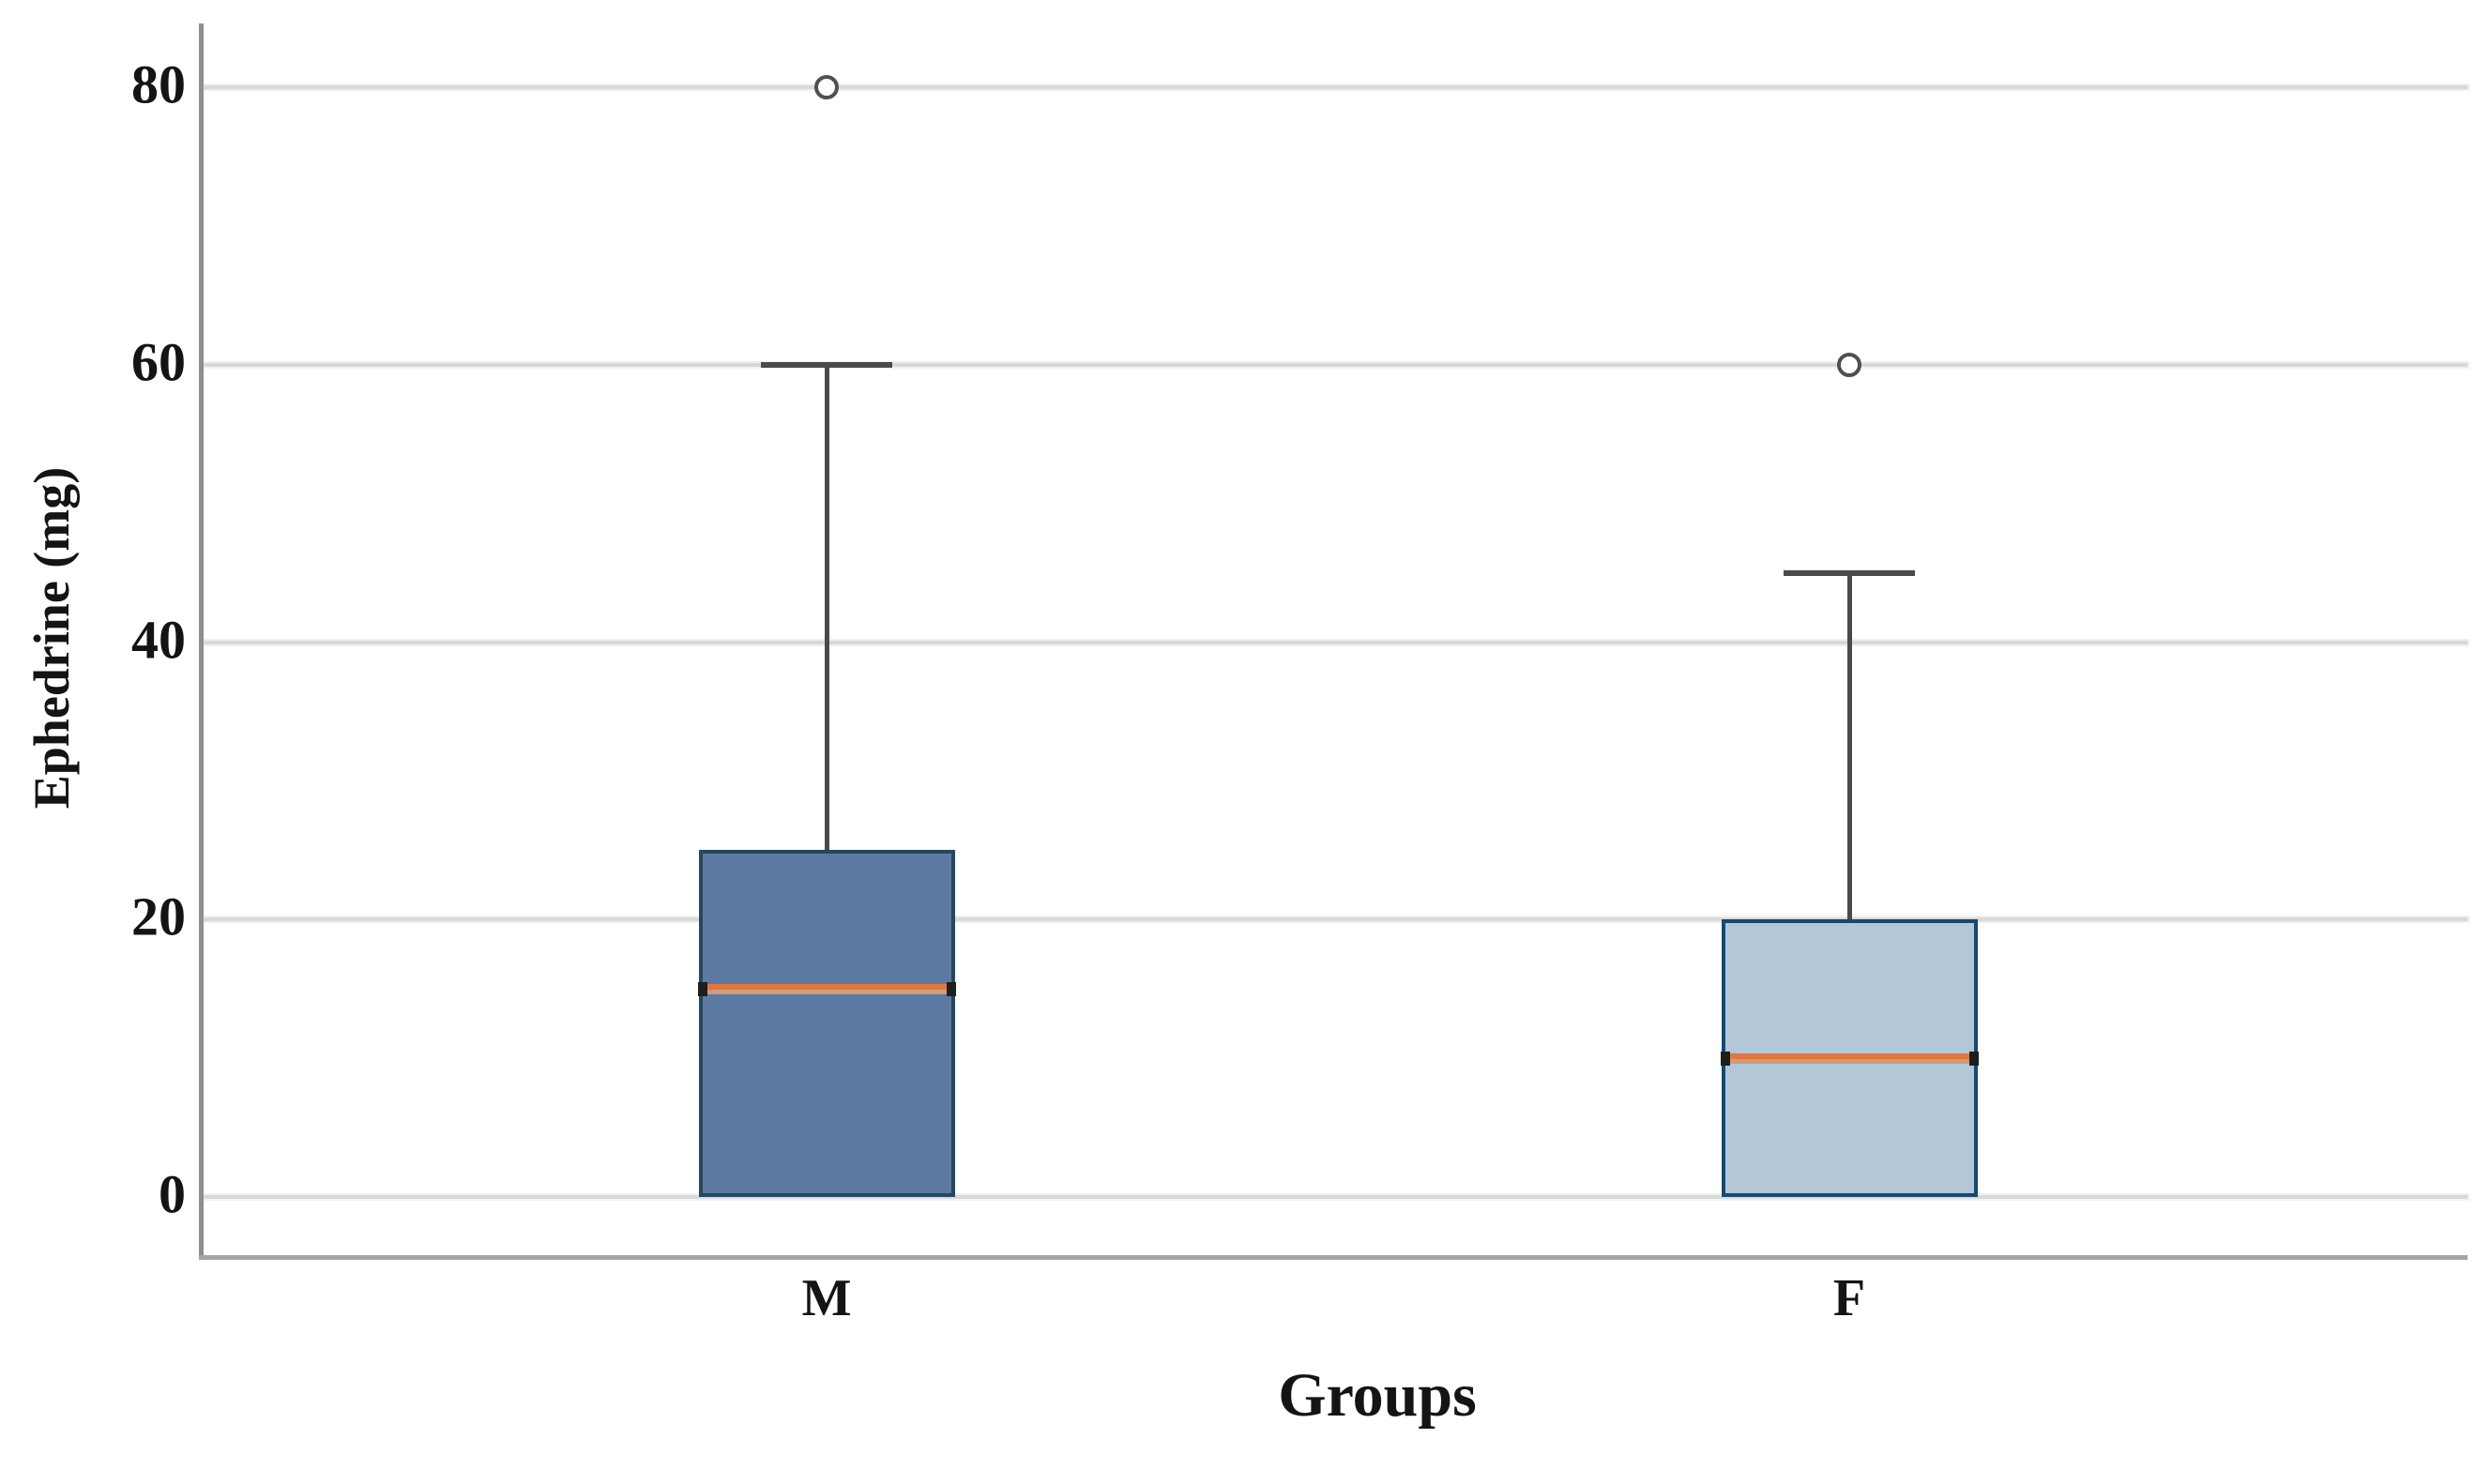  What do you see at coordinates (826, 1024) in the screenshot?
I see `box` at bounding box center [826, 1024].